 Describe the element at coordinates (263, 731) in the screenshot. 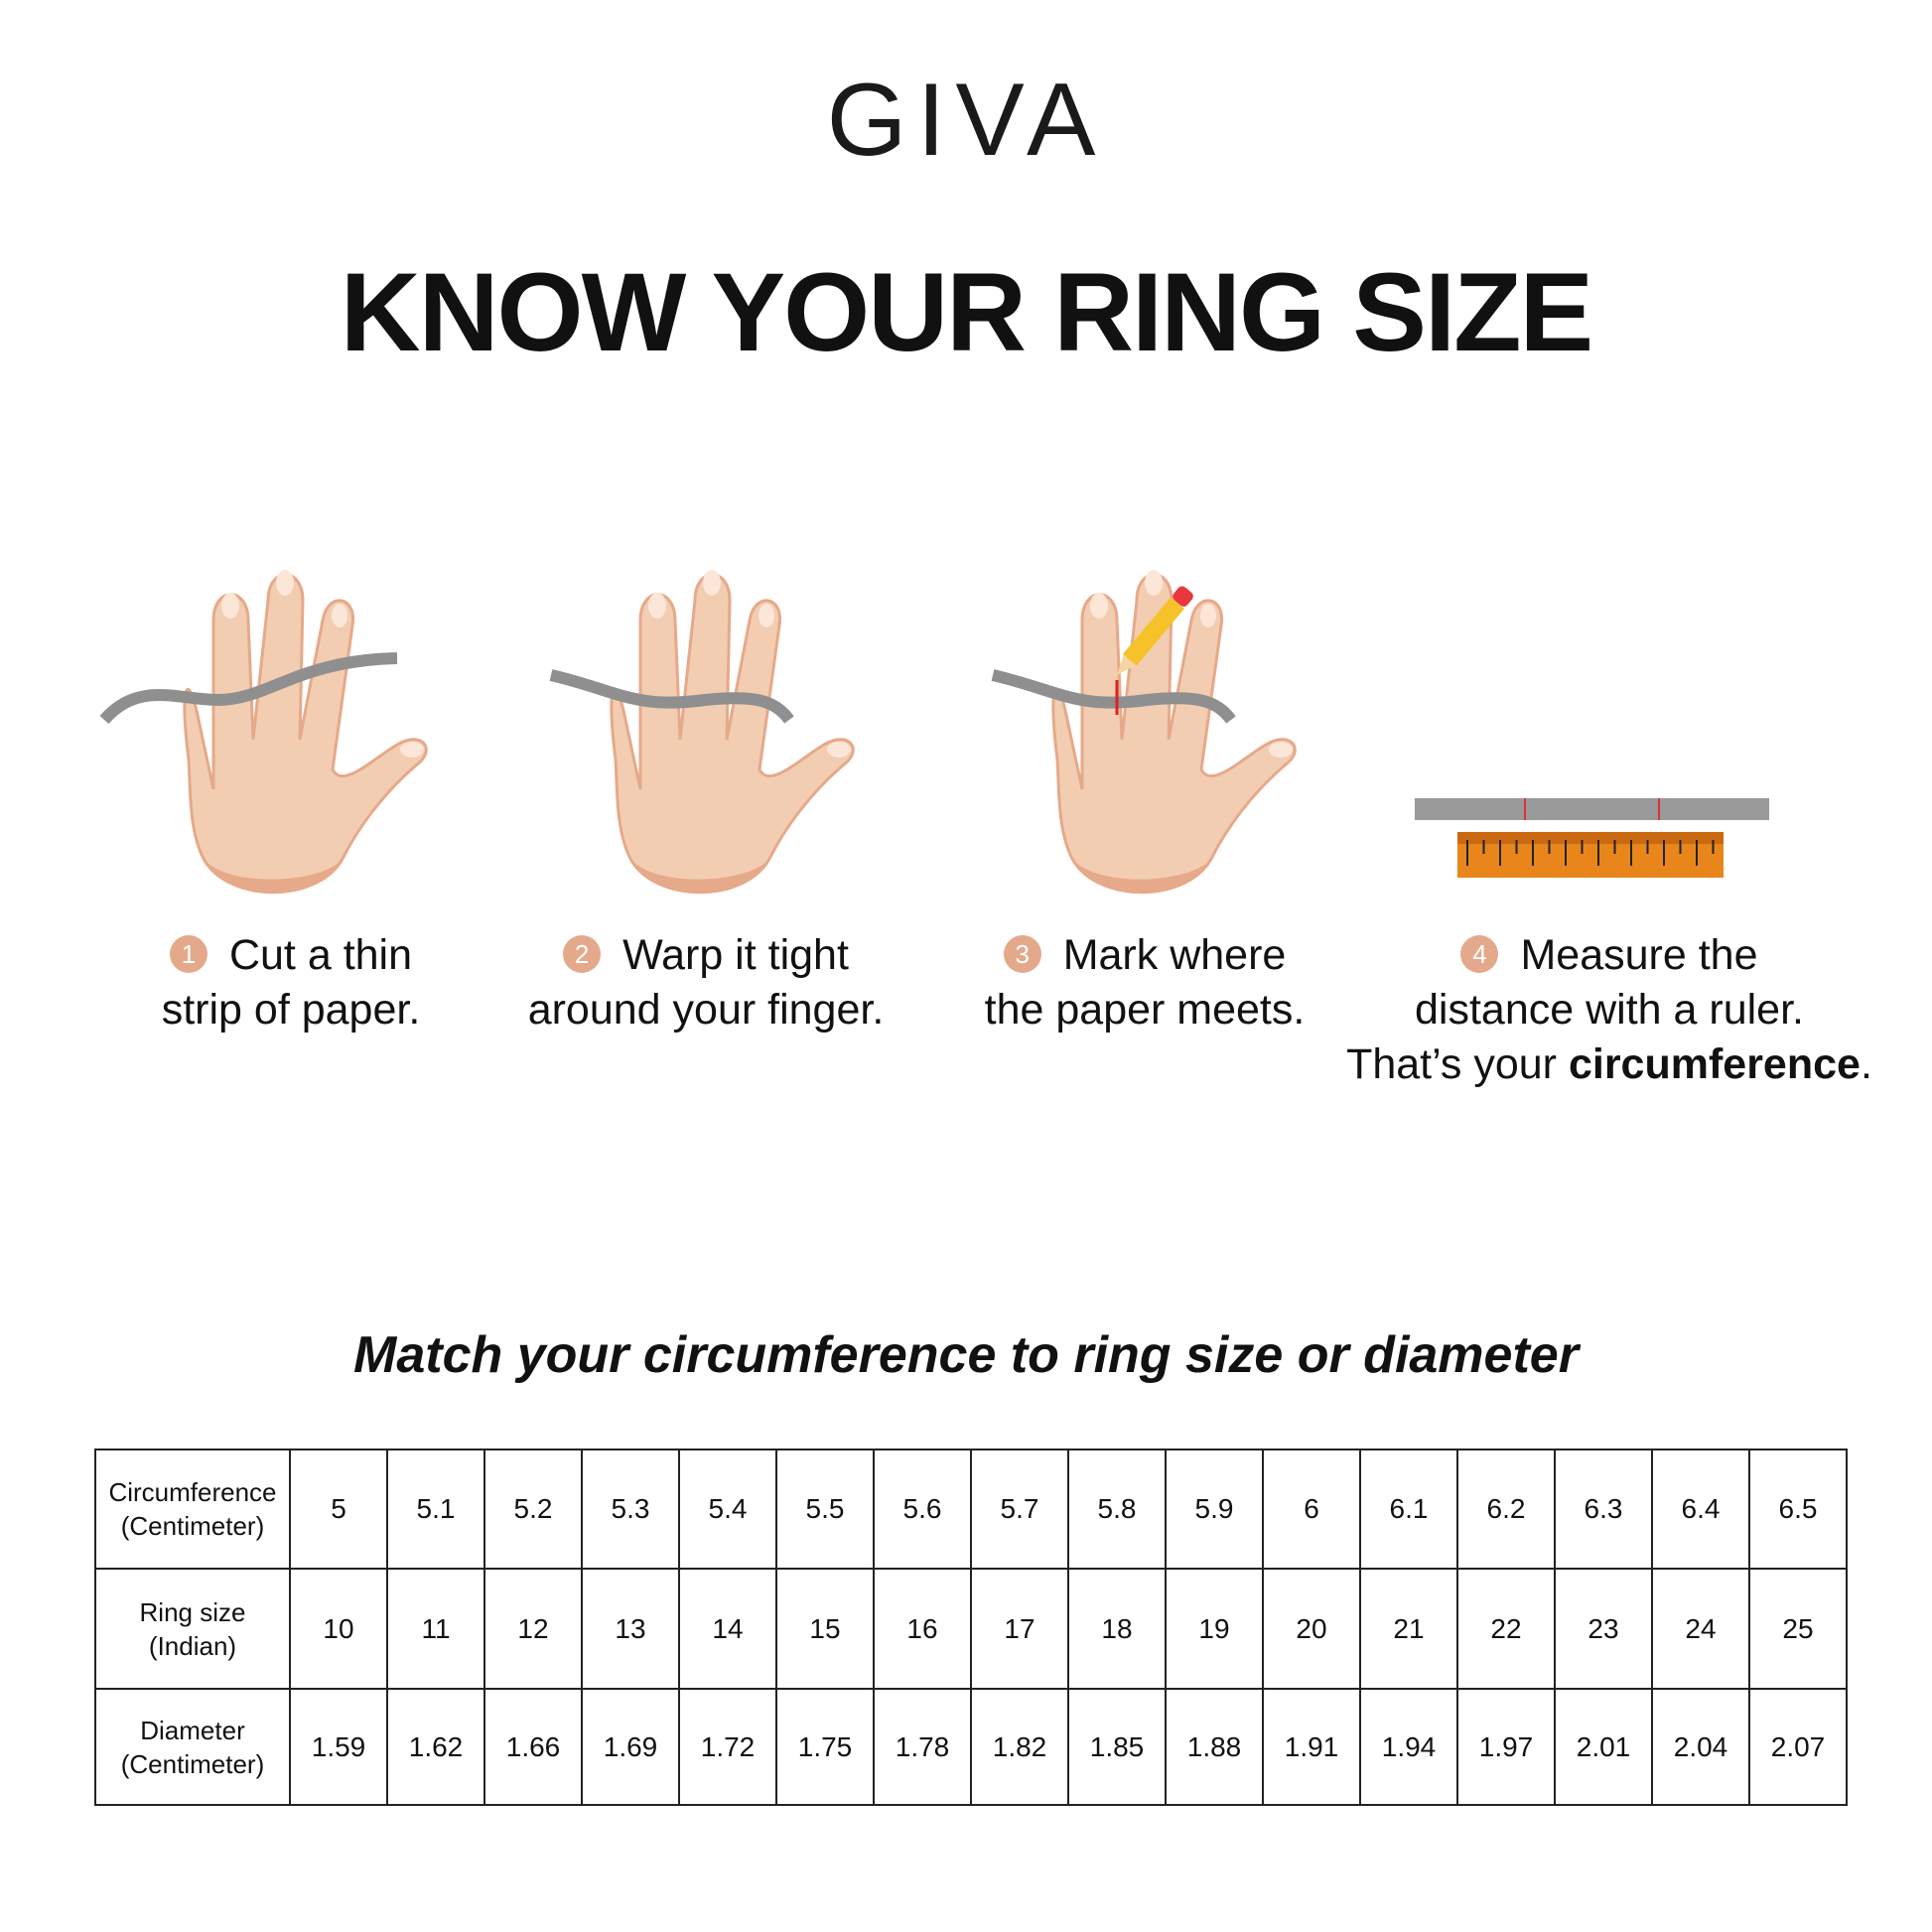

I see `hand-paper-strip-illustration` at that location.